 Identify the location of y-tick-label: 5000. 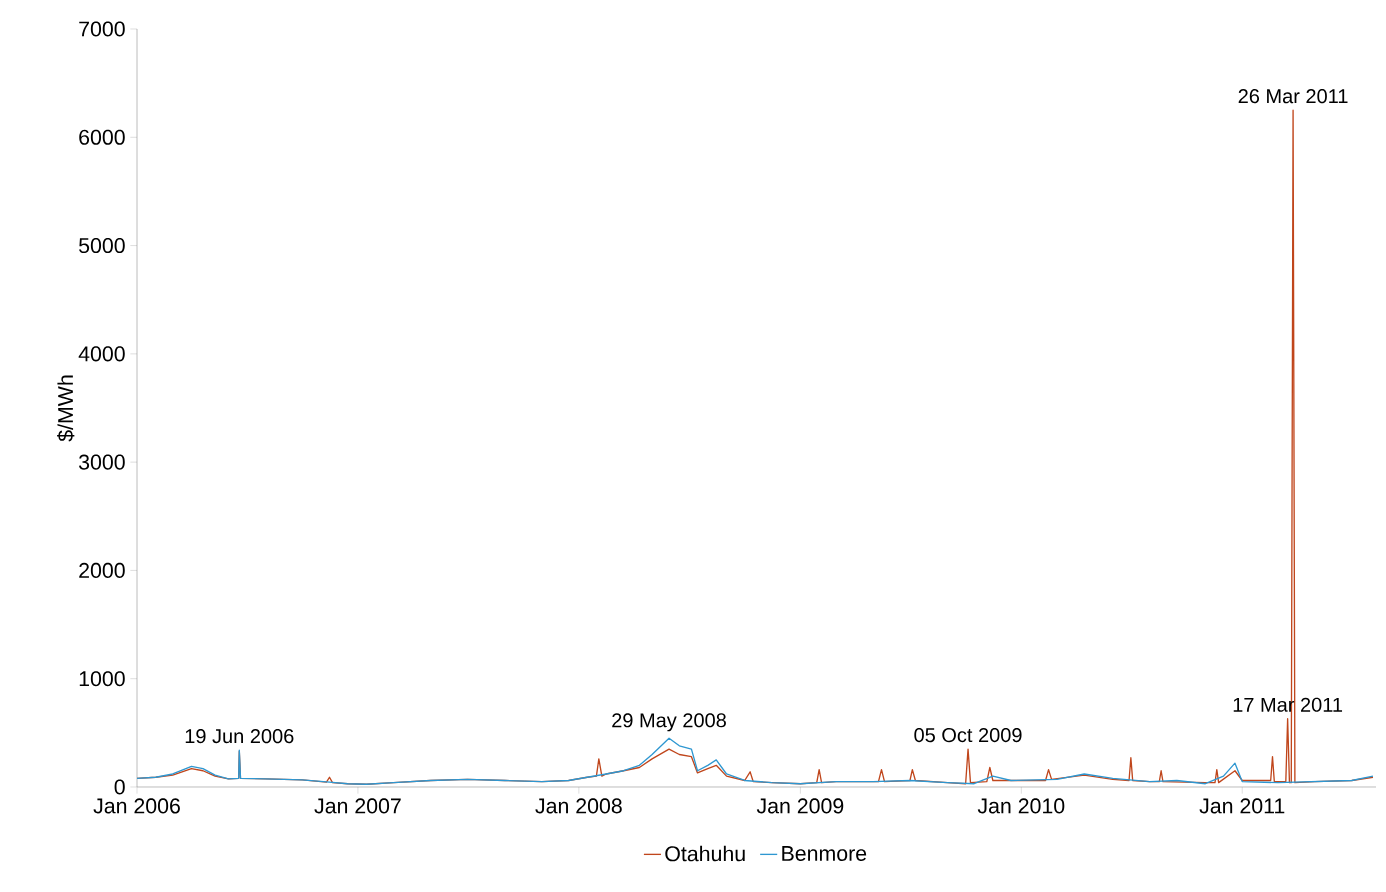
(102, 246).